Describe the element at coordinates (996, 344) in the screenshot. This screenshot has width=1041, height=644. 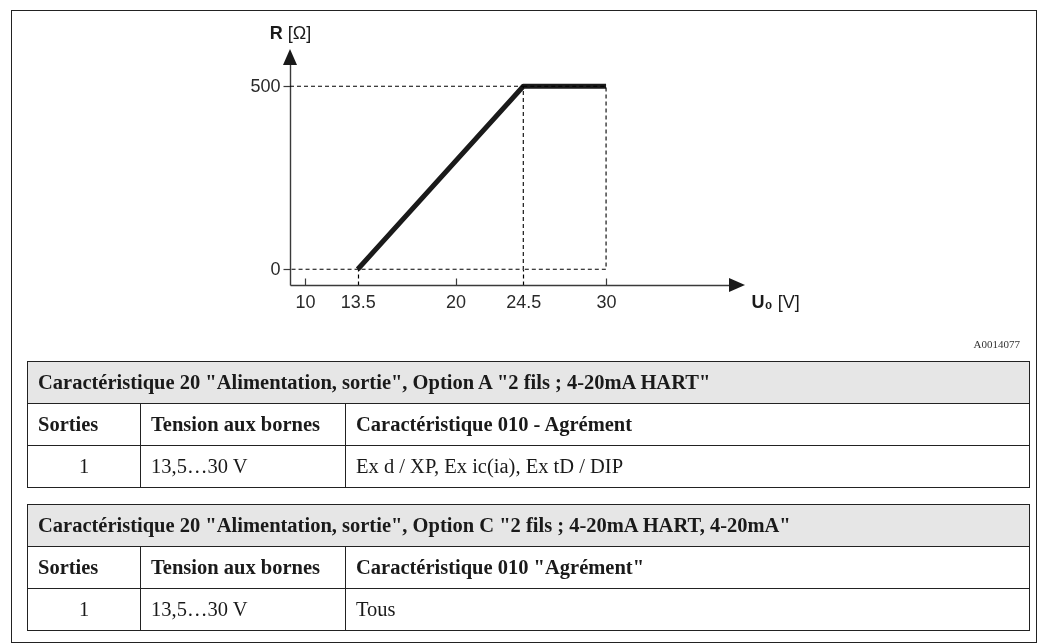
I see `text: A0014077` at that location.